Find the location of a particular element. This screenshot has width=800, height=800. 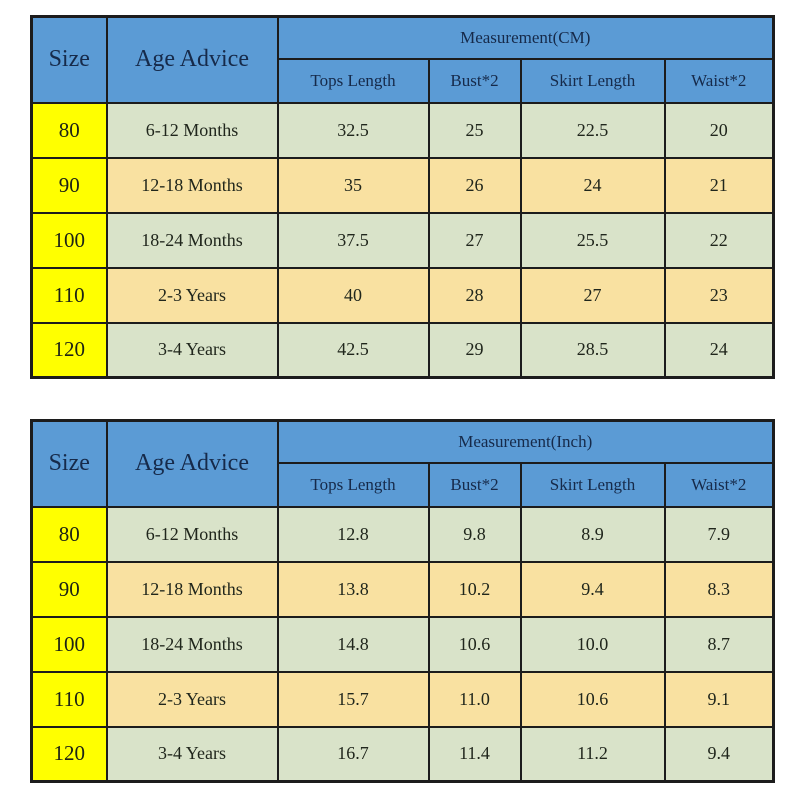

table-row: 100 18-24 Months 14.8 10.6 10.0 8.7 is located at coordinates (402, 644).